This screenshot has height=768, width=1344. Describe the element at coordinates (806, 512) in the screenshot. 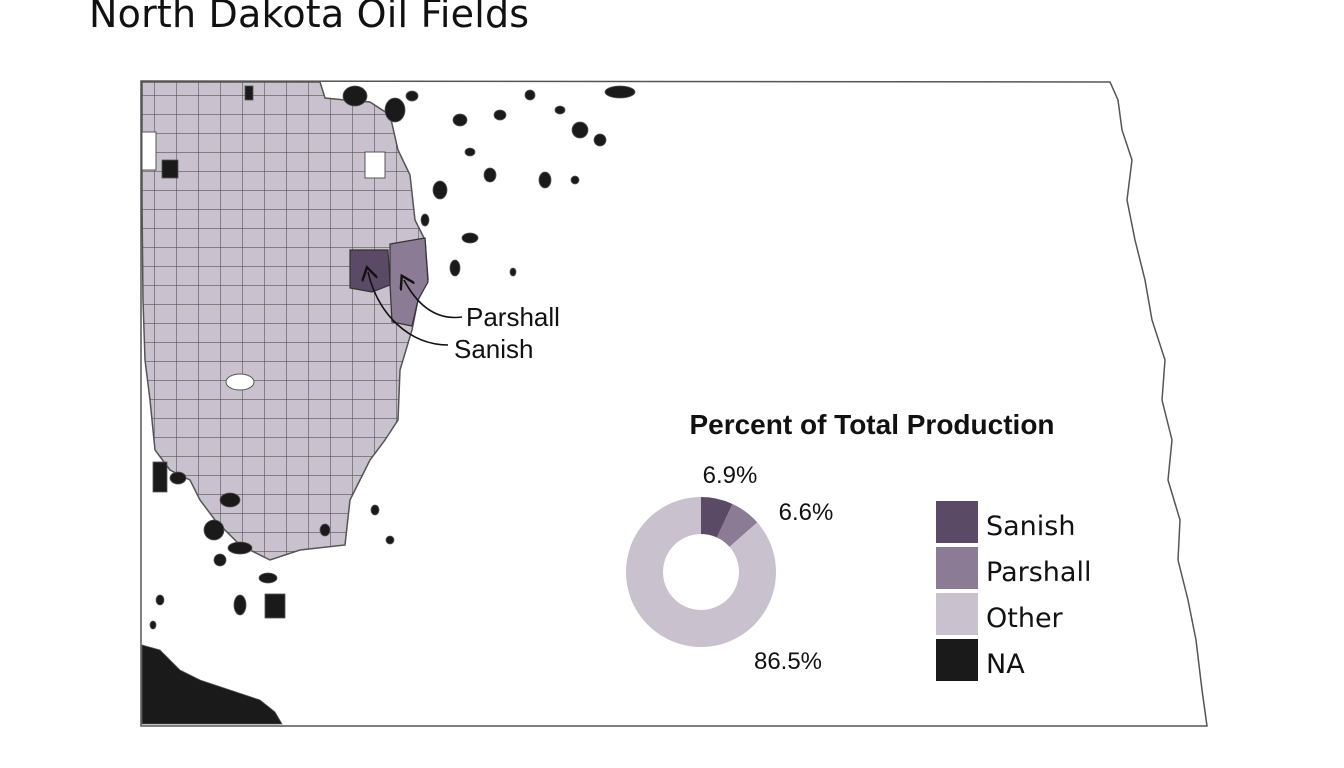

I see `pct-label-parshall: 6.6%` at that location.